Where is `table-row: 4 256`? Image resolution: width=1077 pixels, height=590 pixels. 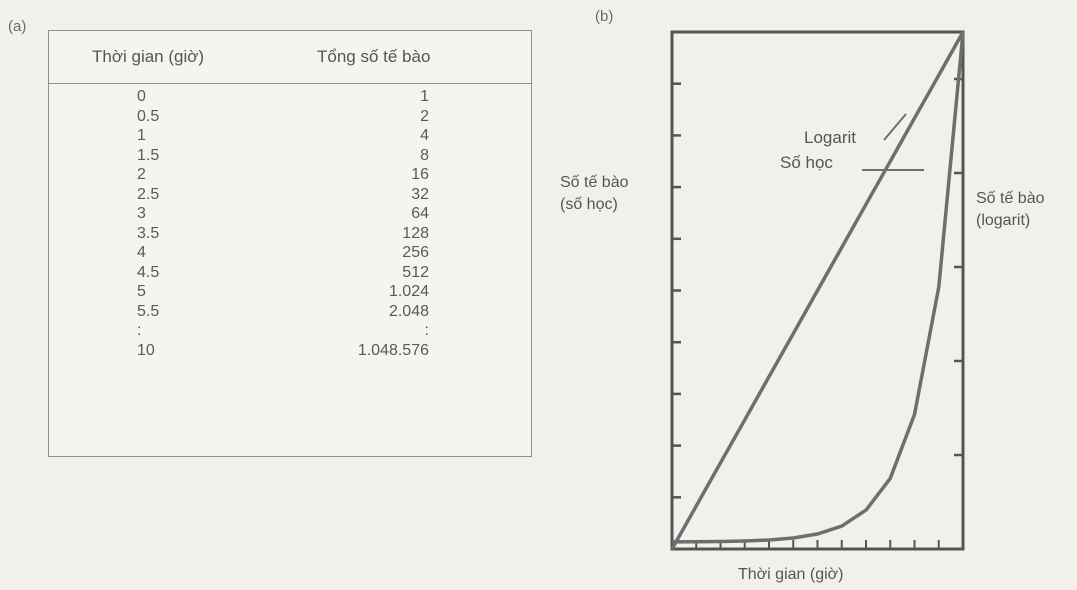
table-row: 4 256 is located at coordinates (290, 253).